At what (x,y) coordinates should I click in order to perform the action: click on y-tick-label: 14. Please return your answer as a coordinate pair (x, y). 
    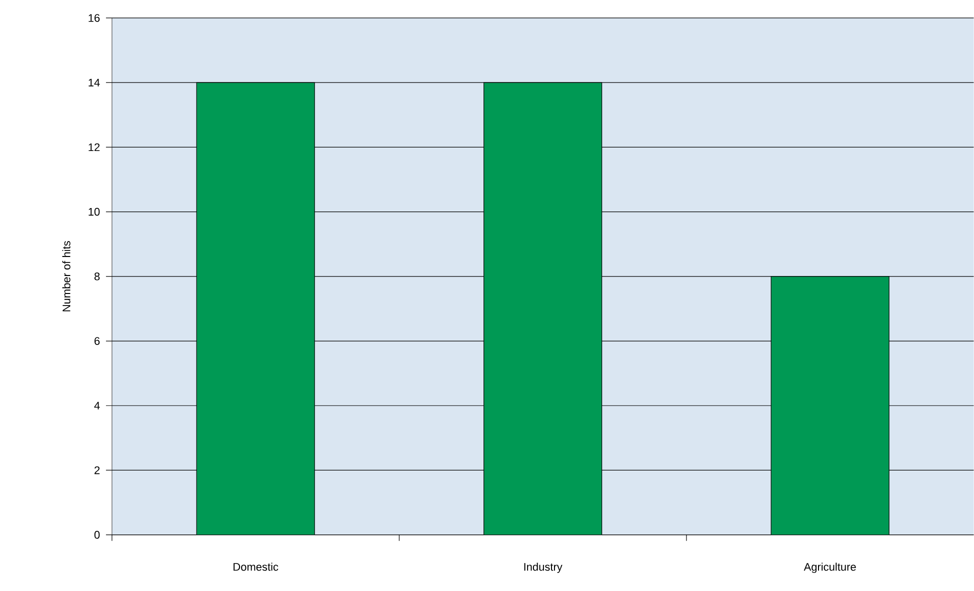
    Looking at the image, I should click on (94, 82).